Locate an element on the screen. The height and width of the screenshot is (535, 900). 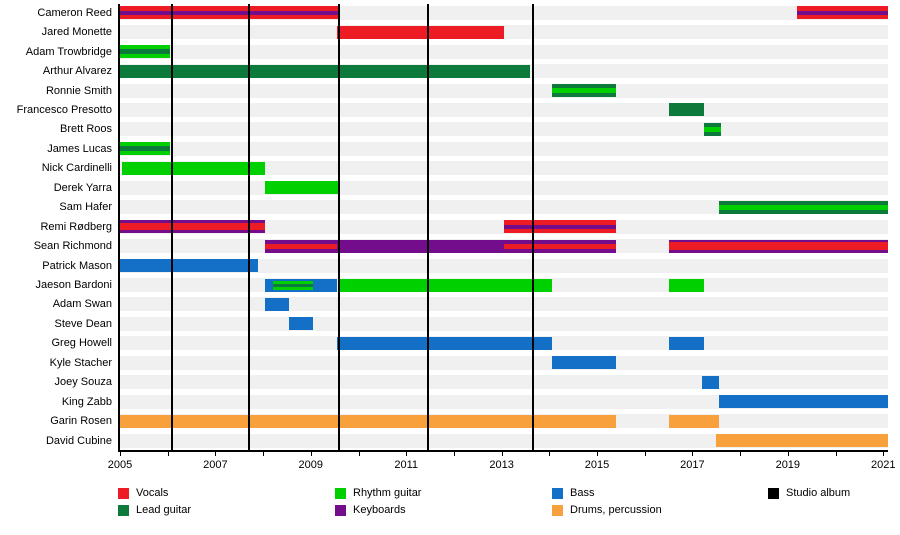
legend-label: Rhythm guitar is located at coordinates (387, 493).